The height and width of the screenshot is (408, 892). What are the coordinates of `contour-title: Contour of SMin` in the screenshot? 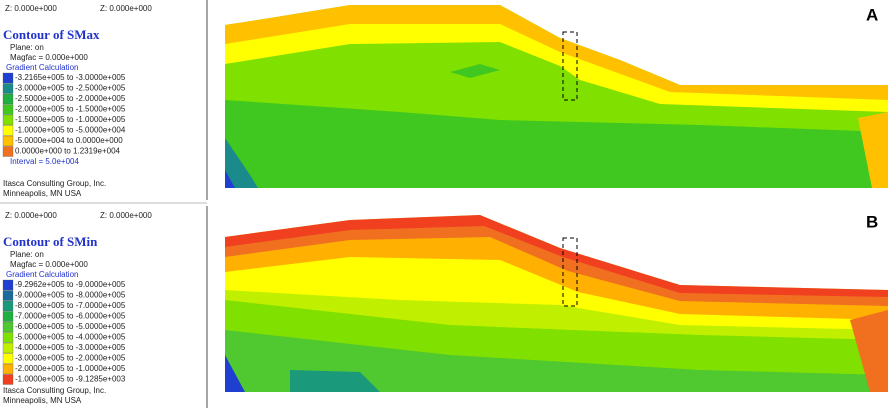 It's located at (50, 241).